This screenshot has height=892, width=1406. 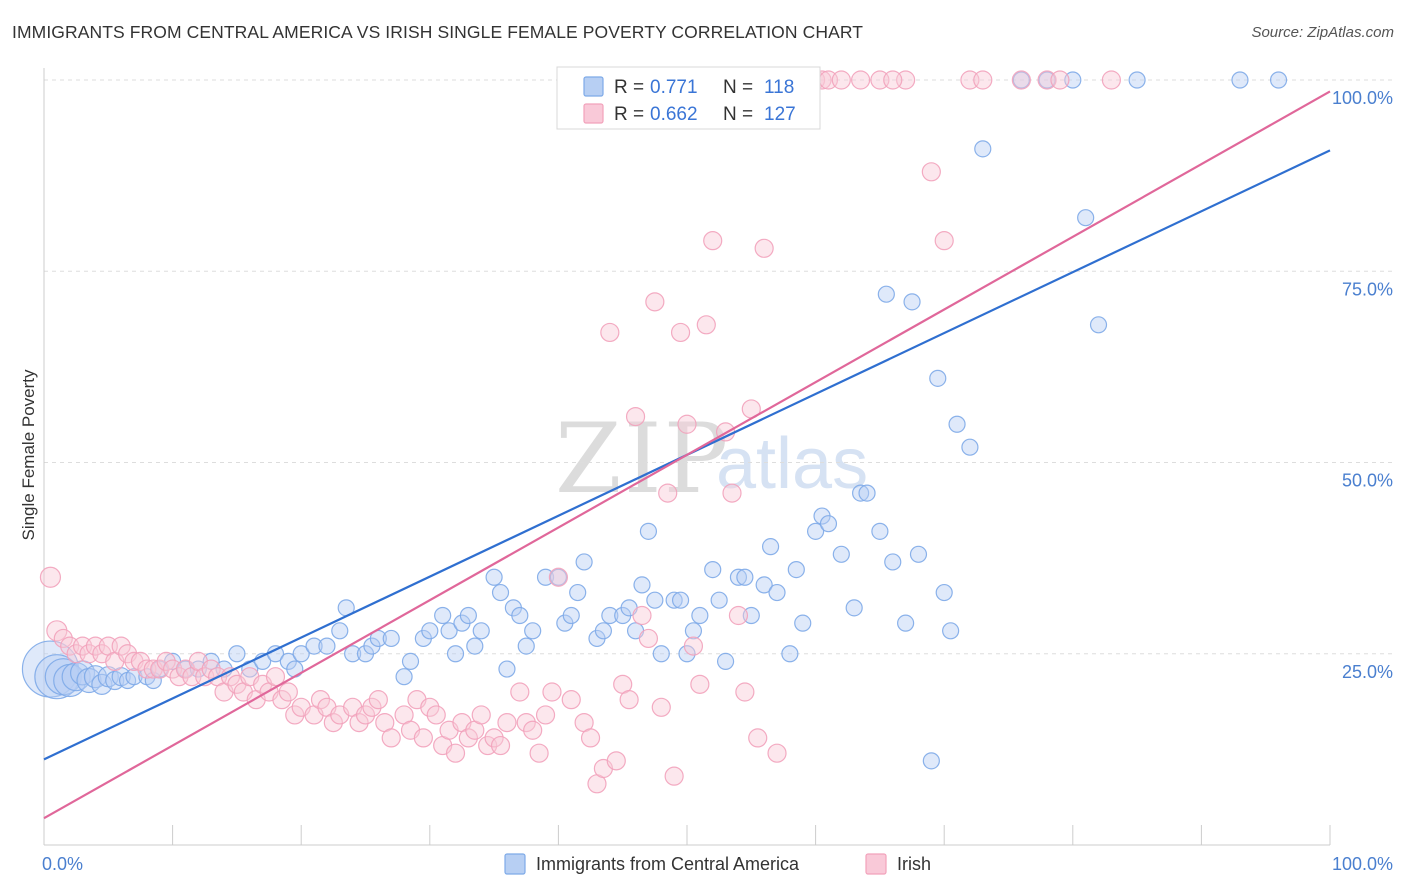 I want to click on legend-swatch-irish, so click(x=876, y=864).